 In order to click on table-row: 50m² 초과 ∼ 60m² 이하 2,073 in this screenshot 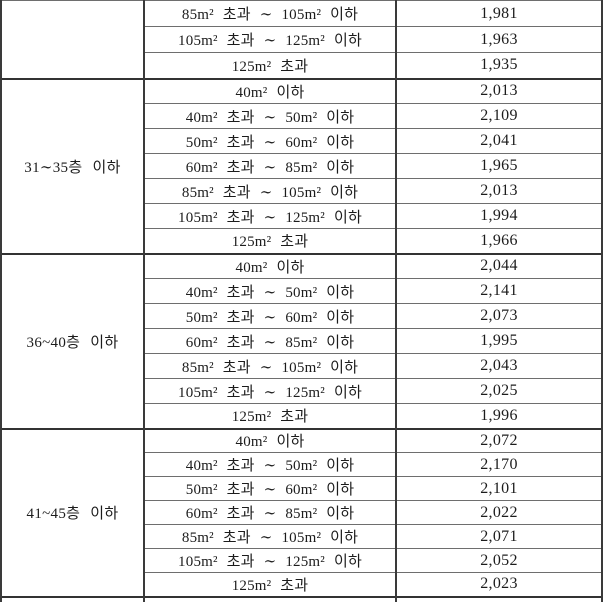, I will do `click(302, 316)`.